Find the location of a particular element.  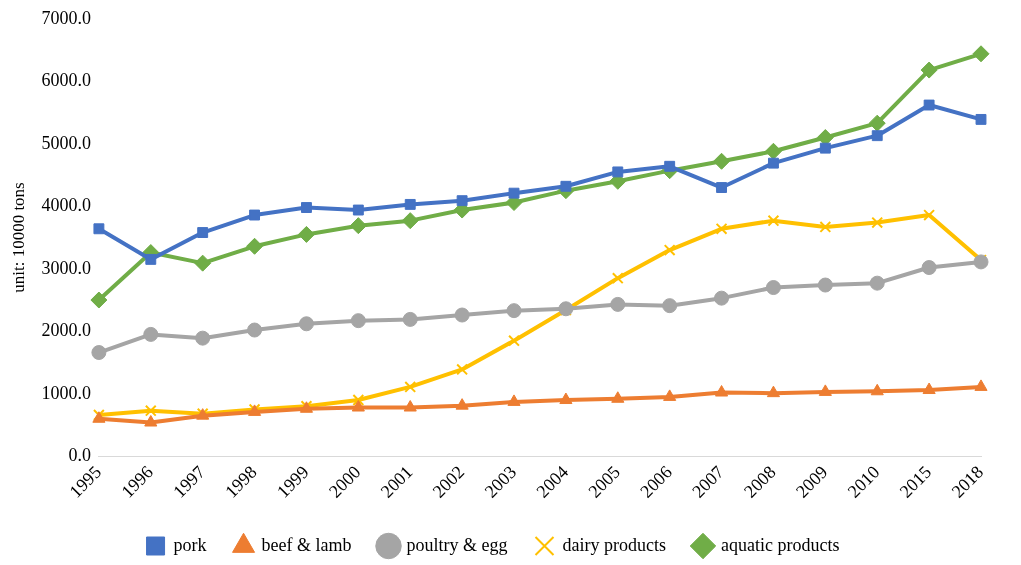

y-tick-label: 2000.0 is located at coordinates (66, 330).